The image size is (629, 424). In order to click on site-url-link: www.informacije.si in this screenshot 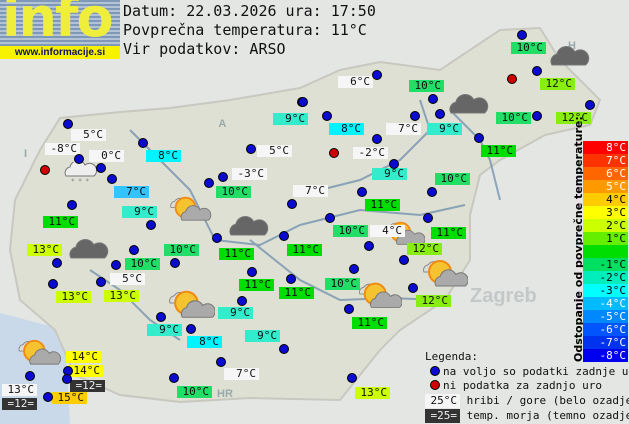, I will do `click(60, 52)`.